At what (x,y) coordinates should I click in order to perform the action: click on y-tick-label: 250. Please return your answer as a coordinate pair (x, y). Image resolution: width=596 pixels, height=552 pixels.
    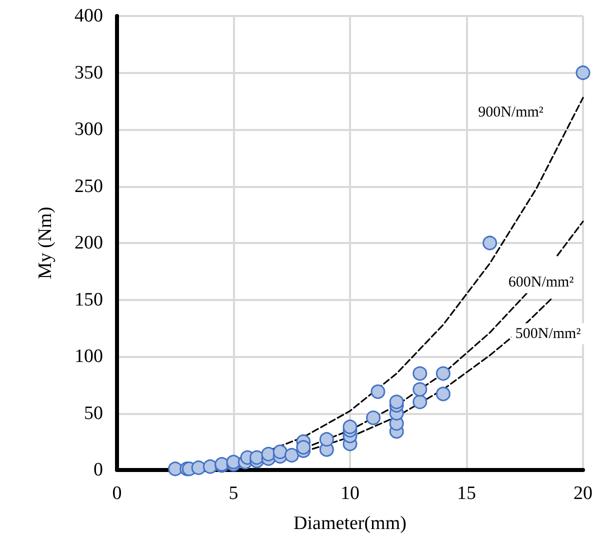
    Looking at the image, I should click on (88, 186).